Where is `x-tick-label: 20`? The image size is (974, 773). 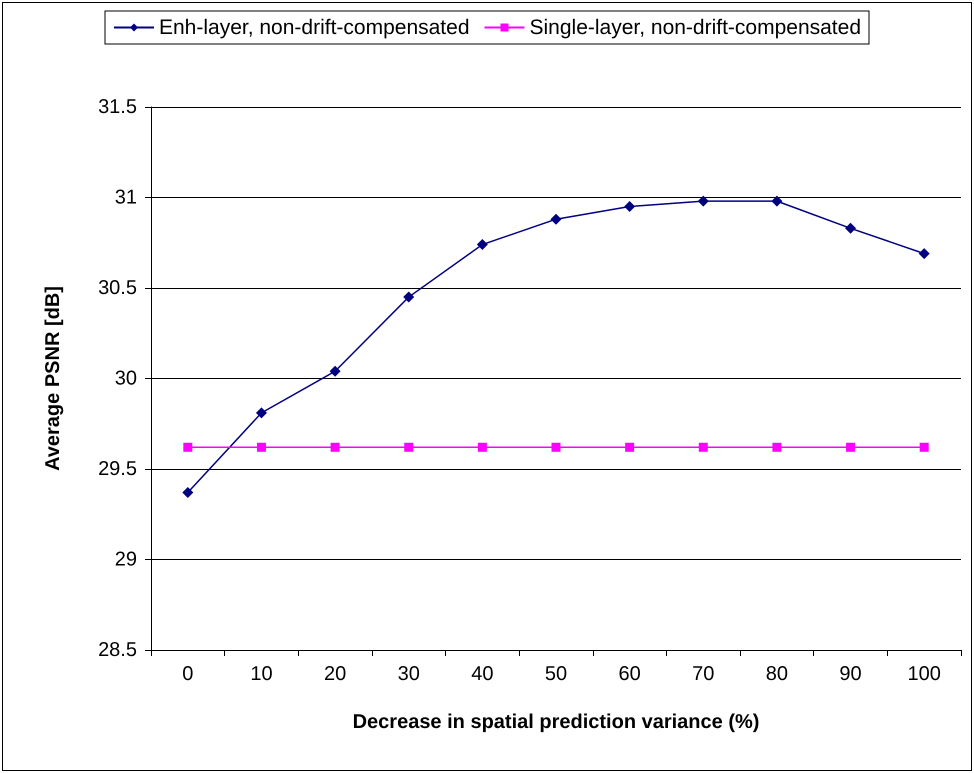 x-tick-label: 20 is located at coordinates (335, 674).